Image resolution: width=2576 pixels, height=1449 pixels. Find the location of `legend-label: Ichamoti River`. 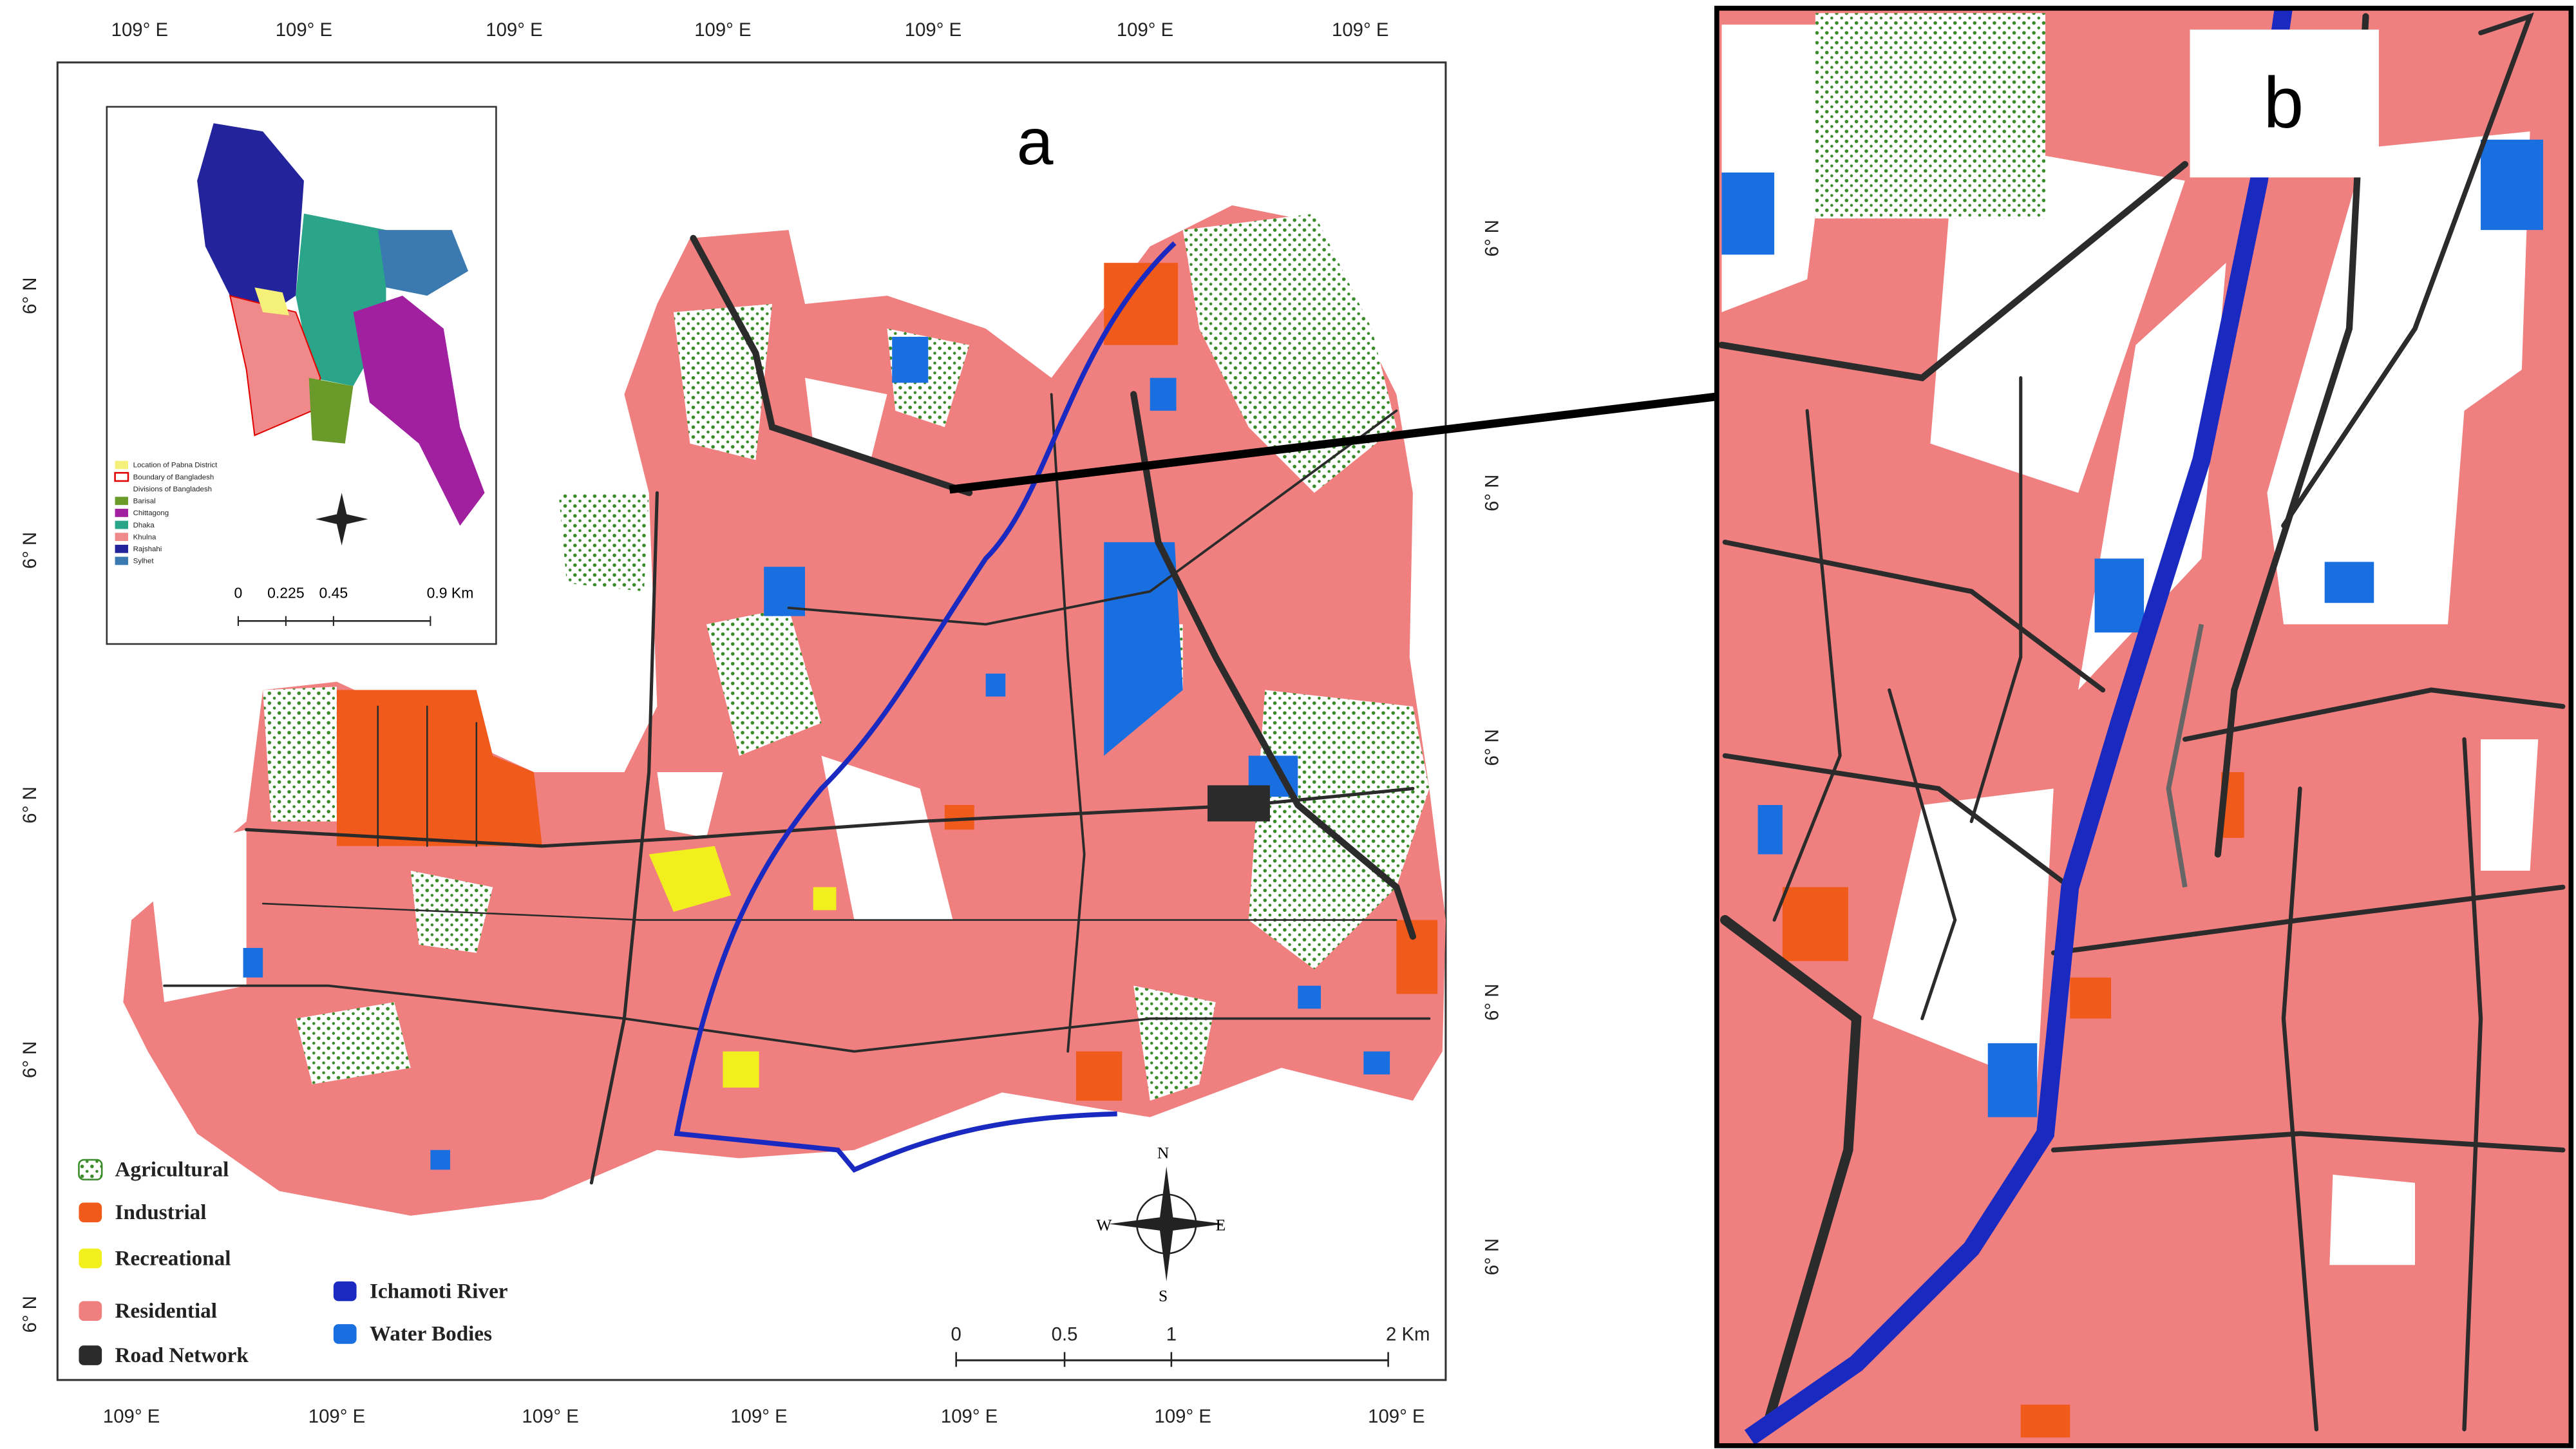

legend-label: Ichamoti River is located at coordinates (439, 1291).